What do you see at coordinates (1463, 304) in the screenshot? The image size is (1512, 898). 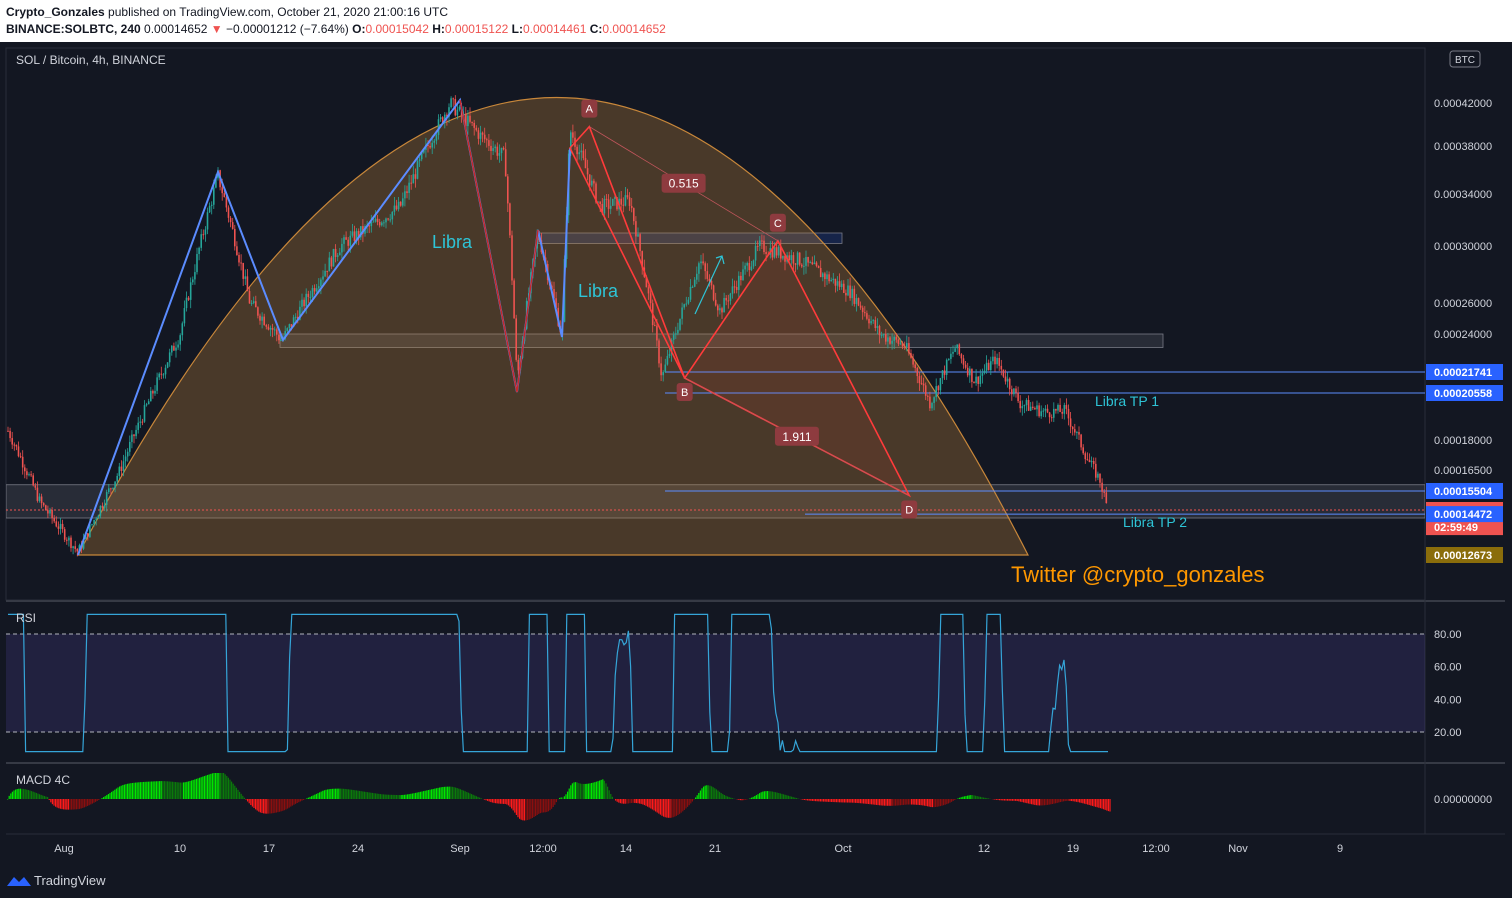 I see `price-tick: 0.00026000` at bounding box center [1463, 304].